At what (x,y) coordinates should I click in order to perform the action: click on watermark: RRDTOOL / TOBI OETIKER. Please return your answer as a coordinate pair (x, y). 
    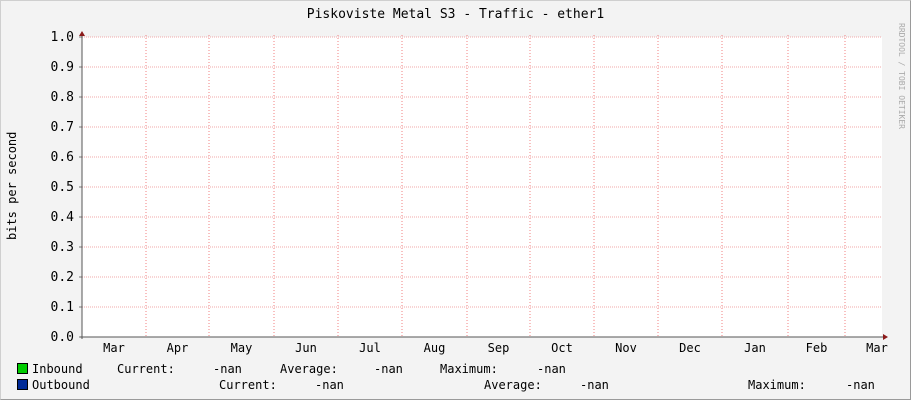
    Looking at the image, I should click on (901, 76).